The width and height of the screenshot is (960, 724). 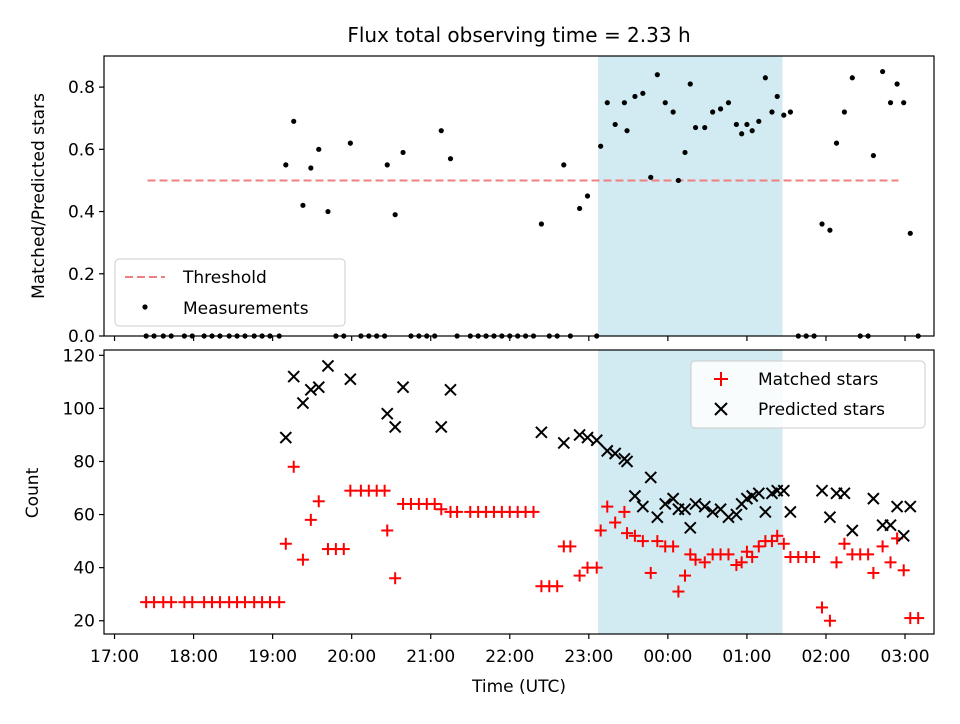 What do you see at coordinates (351, 657) in the screenshot?
I see `x-tick-label: 20:00` at bounding box center [351, 657].